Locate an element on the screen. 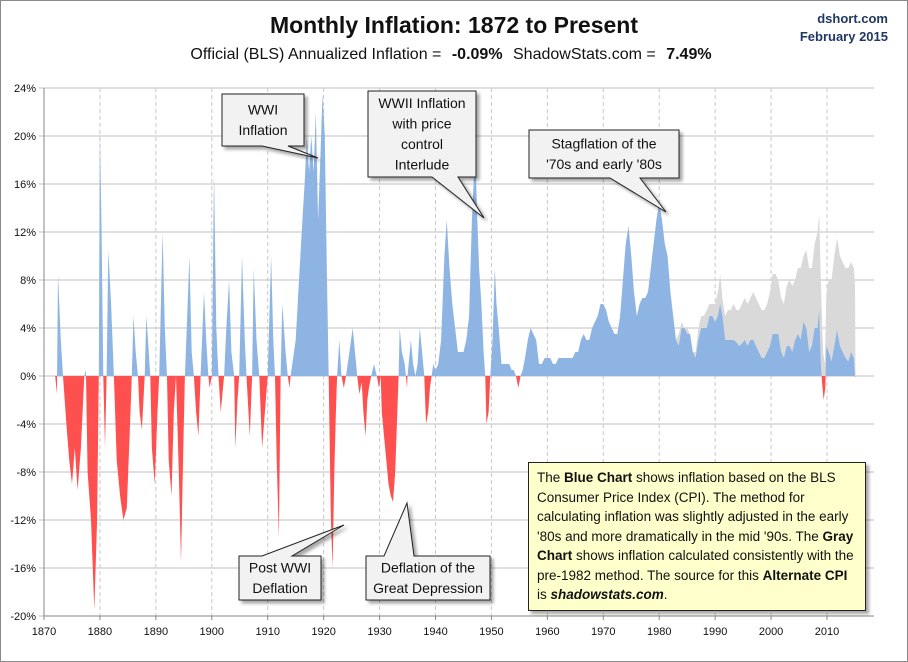 The width and height of the screenshot is (908, 662). note-text: is is located at coordinates (544, 594).